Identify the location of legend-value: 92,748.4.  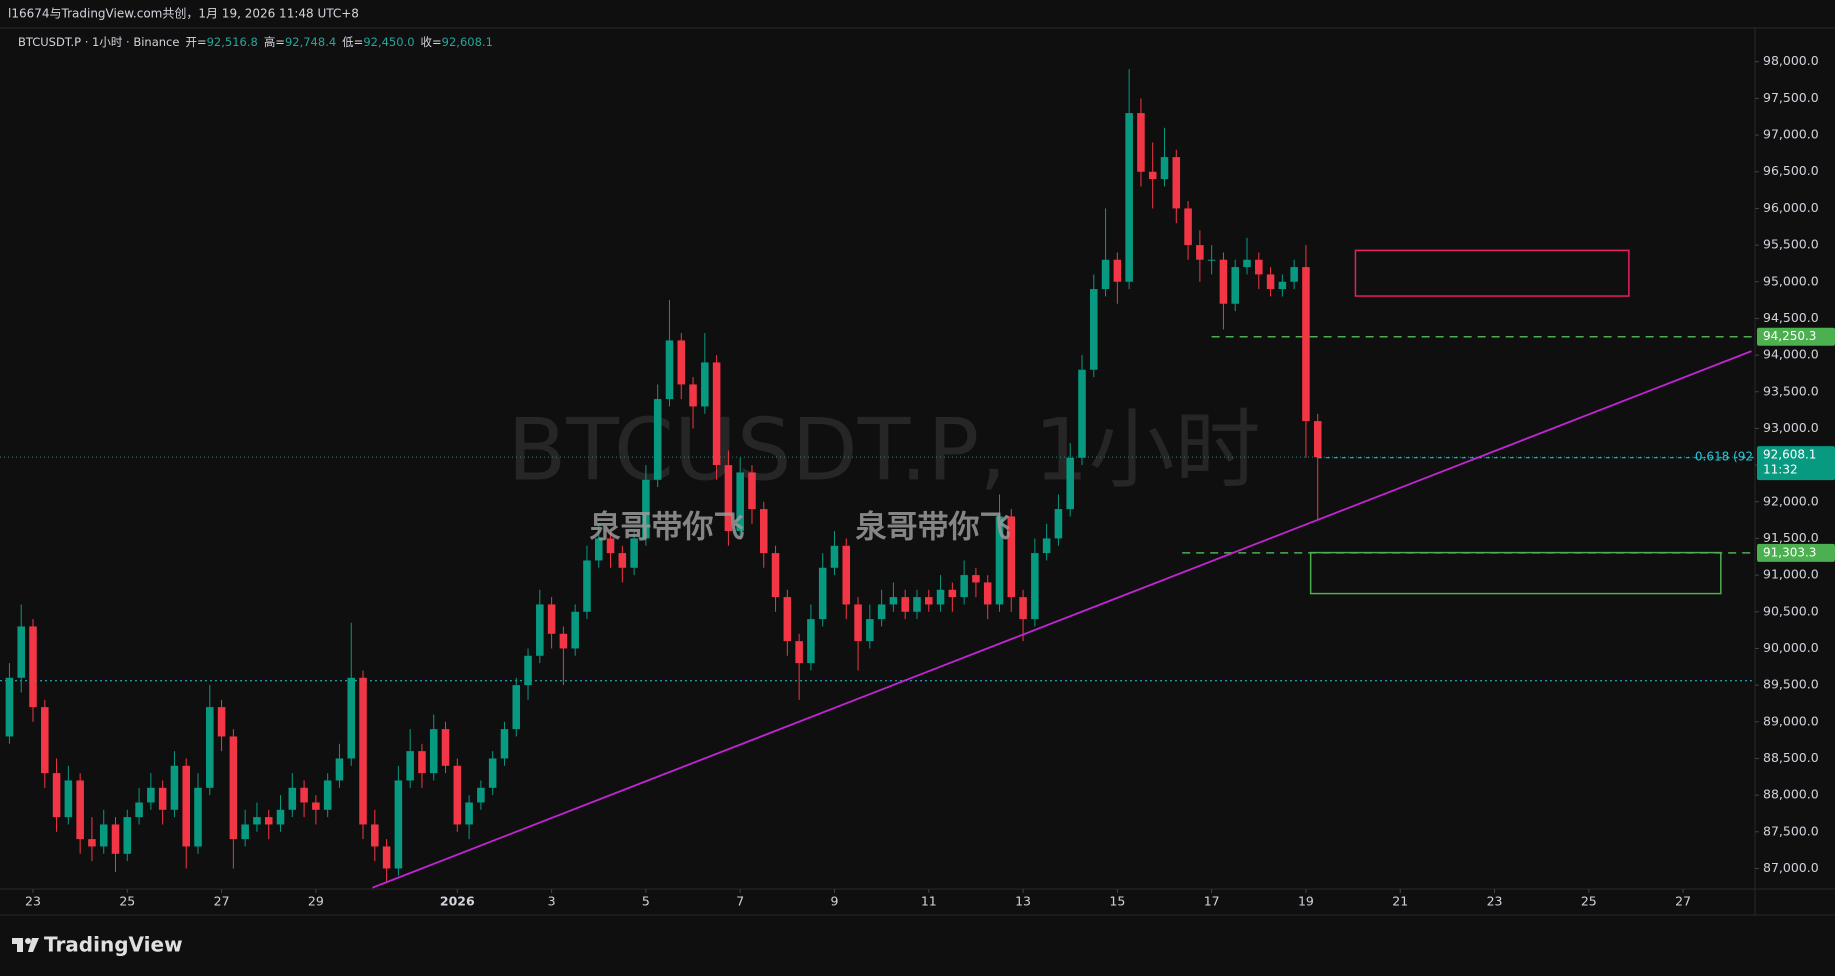
(310, 42).